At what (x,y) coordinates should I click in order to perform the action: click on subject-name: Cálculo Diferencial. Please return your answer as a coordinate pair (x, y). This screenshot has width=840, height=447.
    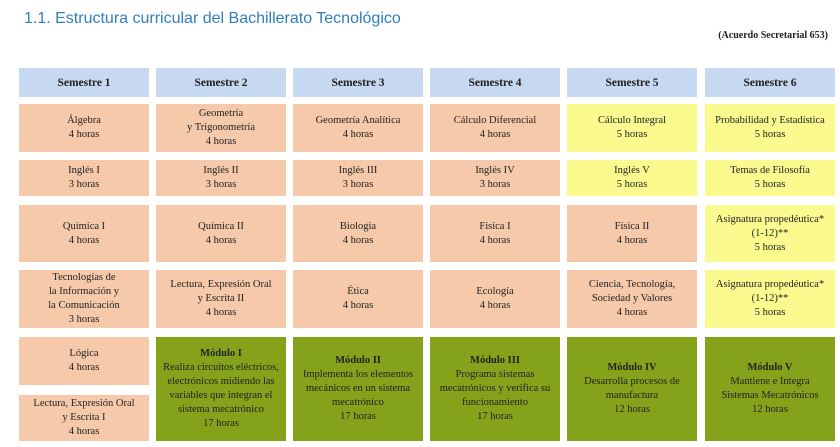
    Looking at the image, I should click on (495, 120).